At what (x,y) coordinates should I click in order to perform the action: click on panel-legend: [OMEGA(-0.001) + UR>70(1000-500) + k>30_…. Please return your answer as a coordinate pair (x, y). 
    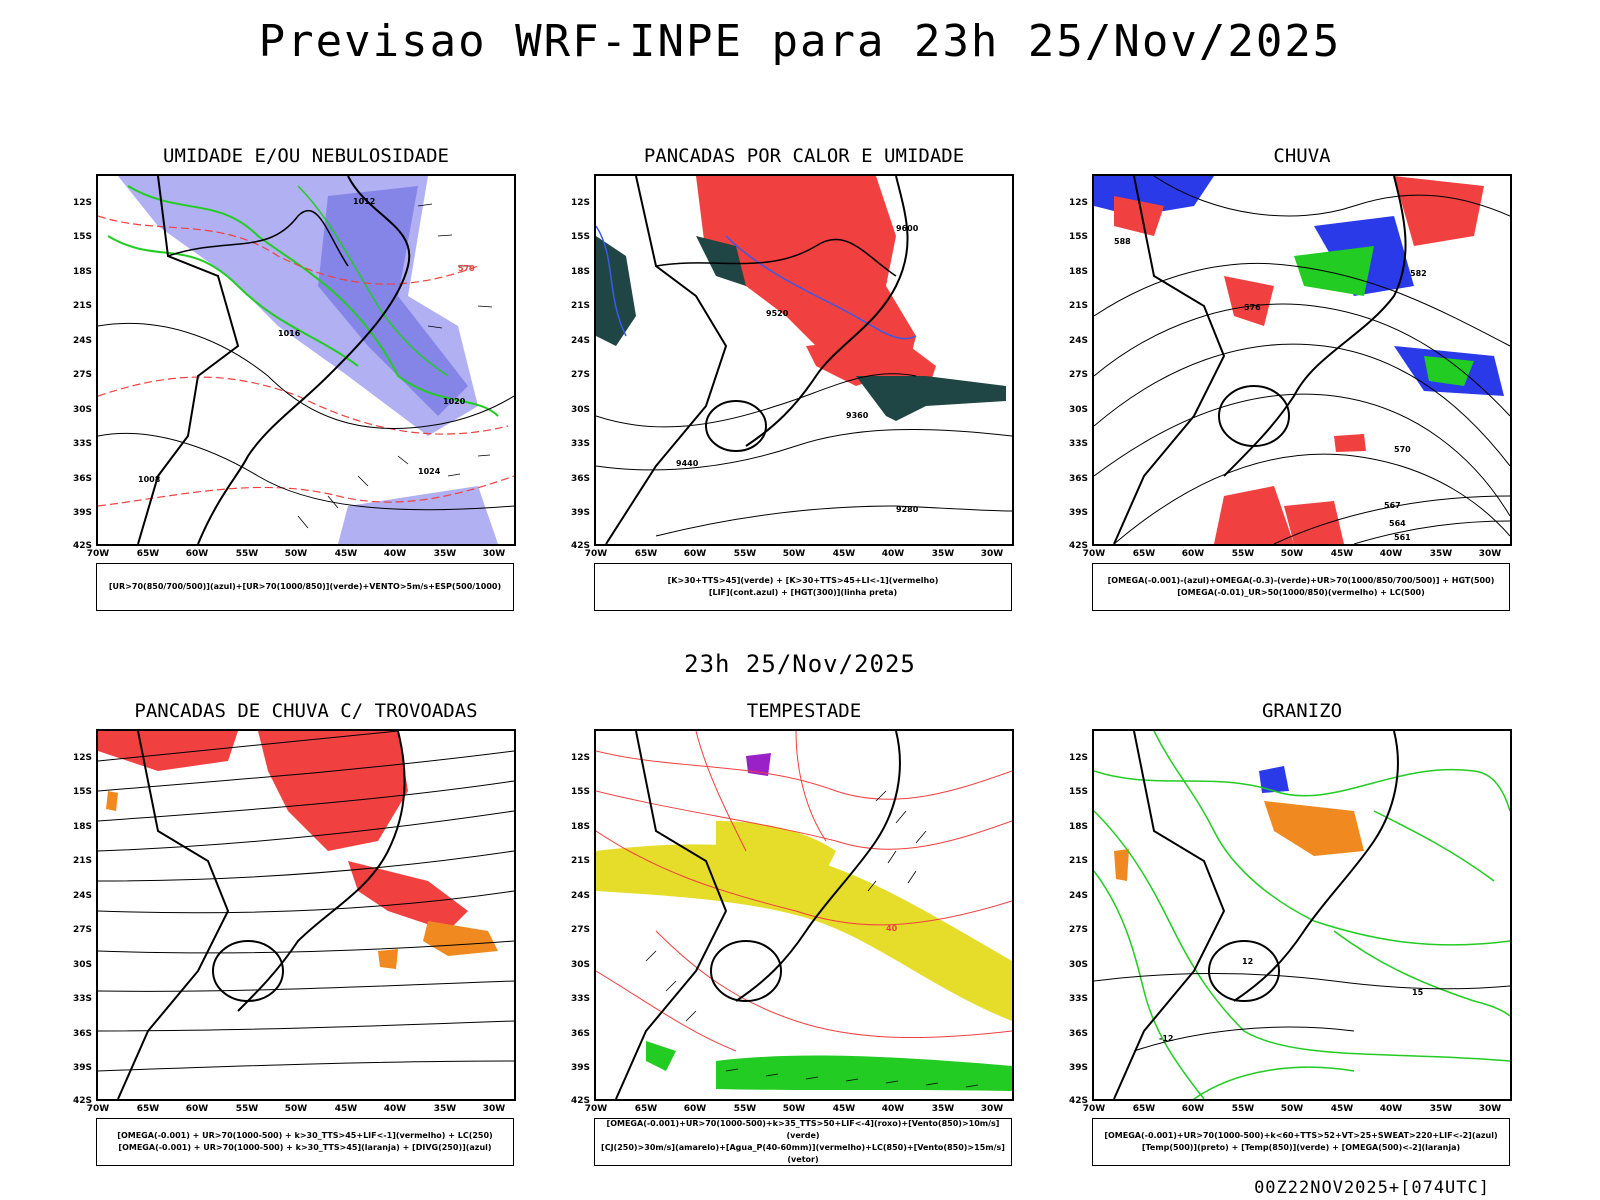
    Looking at the image, I should click on (305, 1142).